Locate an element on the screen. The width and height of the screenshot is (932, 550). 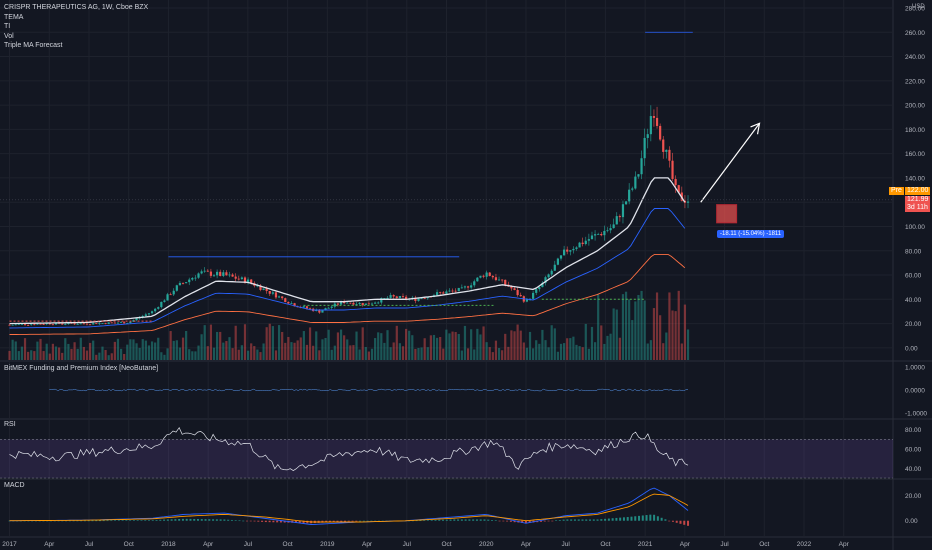
rsi-pane-title: RSI is located at coordinates (10, 424).